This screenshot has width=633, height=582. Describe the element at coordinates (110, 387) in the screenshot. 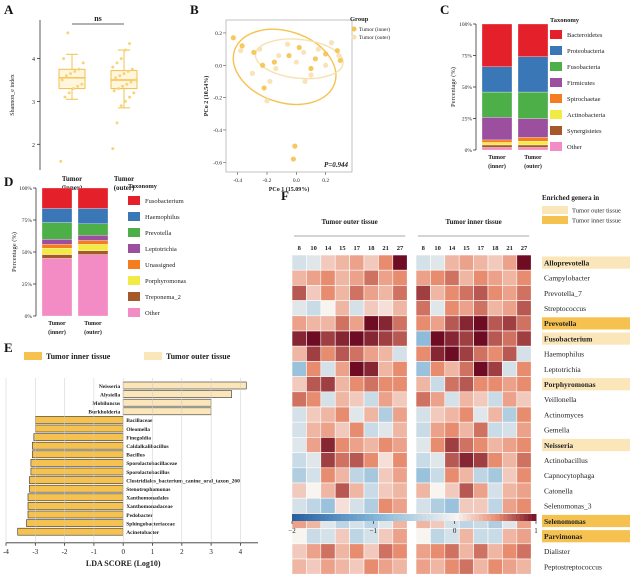

I see `lda-bar-label: Neisseria` at that location.